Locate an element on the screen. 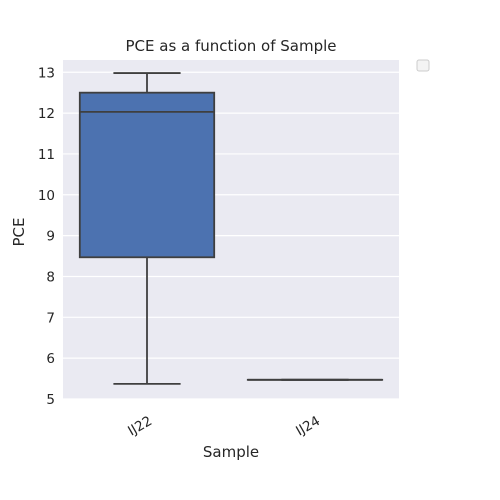 The image size is (500, 500). y-tick-label: 7 is located at coordinates (50, 318).